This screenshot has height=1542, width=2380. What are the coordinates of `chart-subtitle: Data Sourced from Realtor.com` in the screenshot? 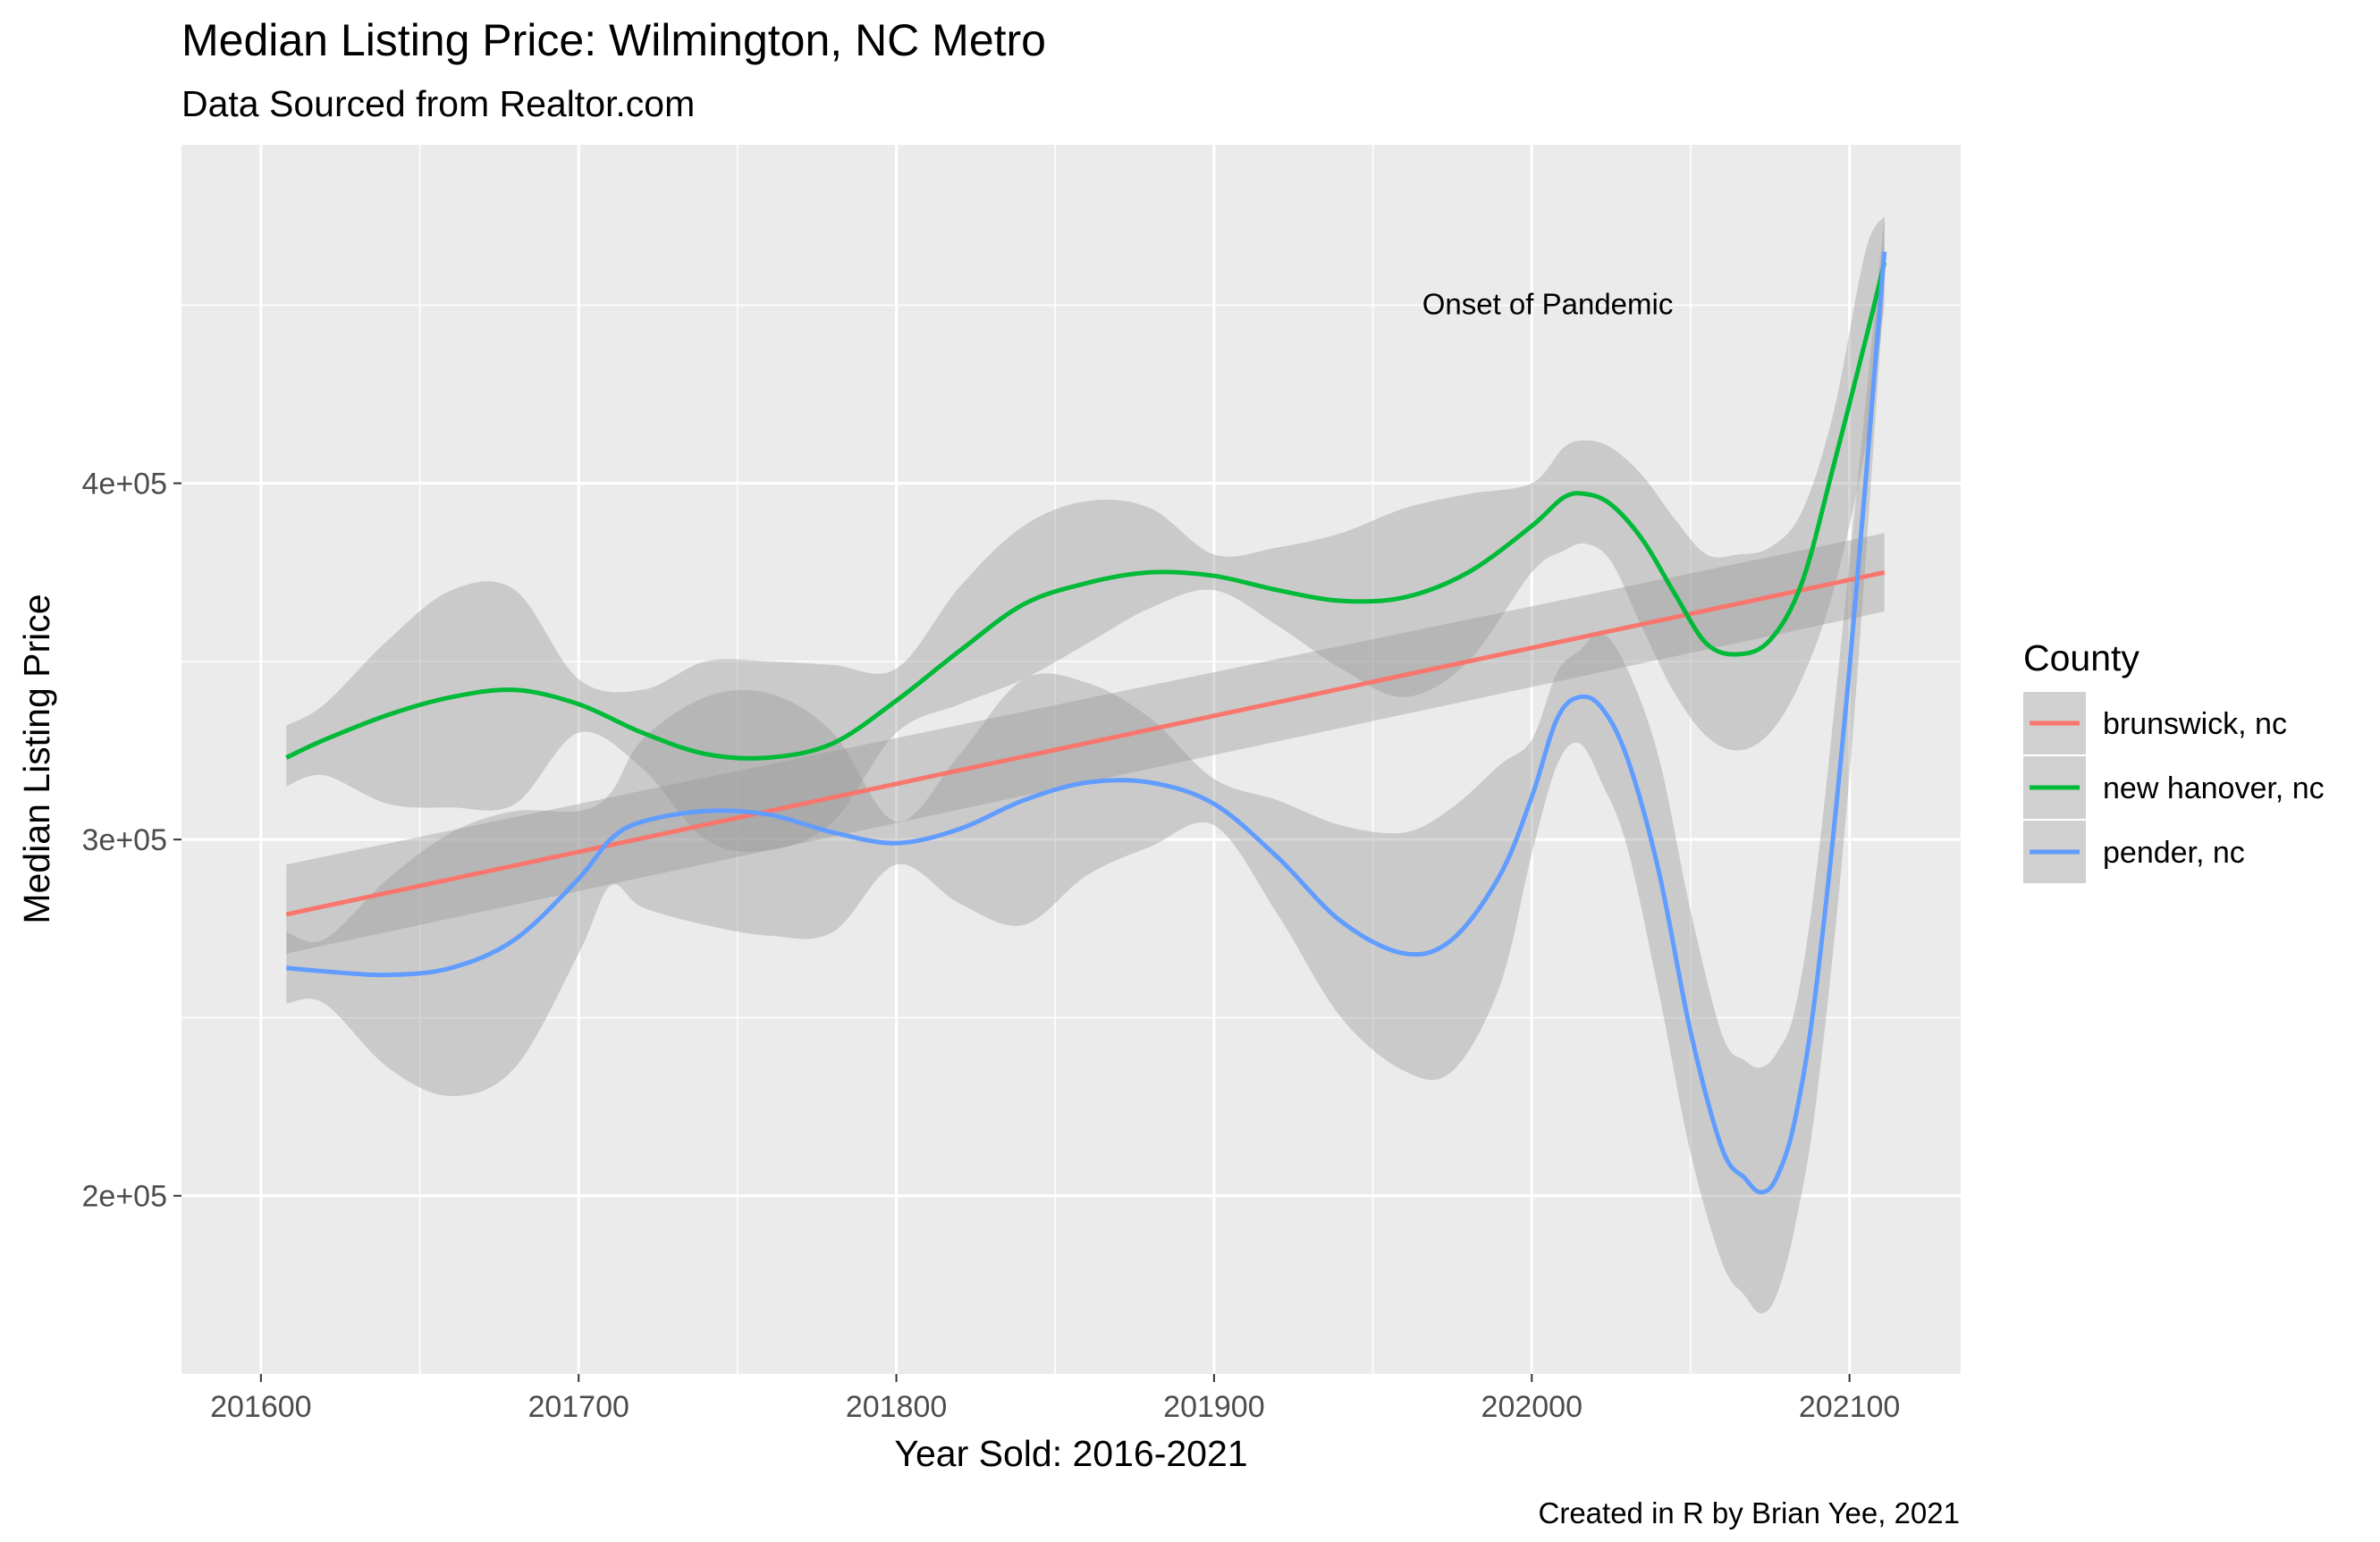 It's located at (438, 103).